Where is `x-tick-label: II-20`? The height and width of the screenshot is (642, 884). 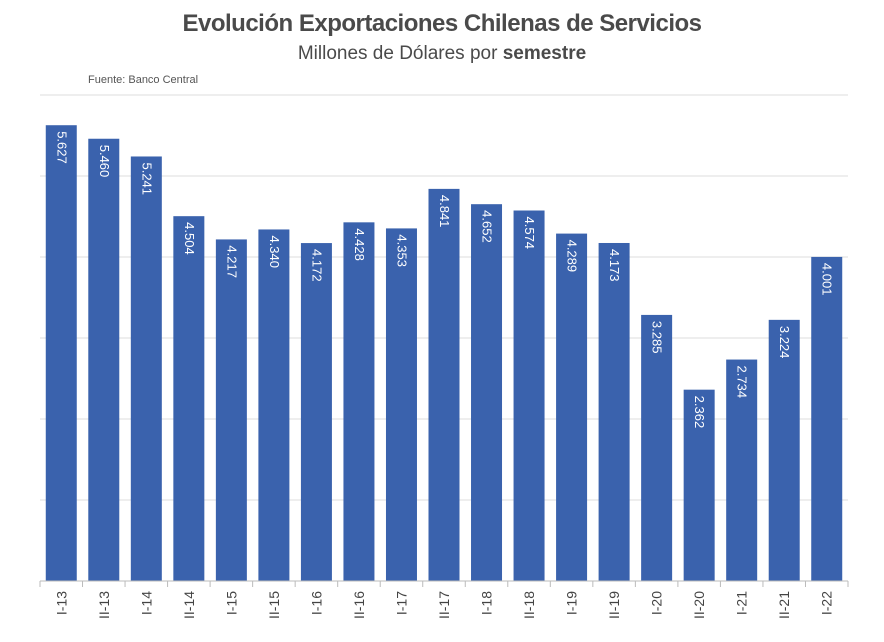 x-tick-label: II-20 is located at coordinates (699, 605).